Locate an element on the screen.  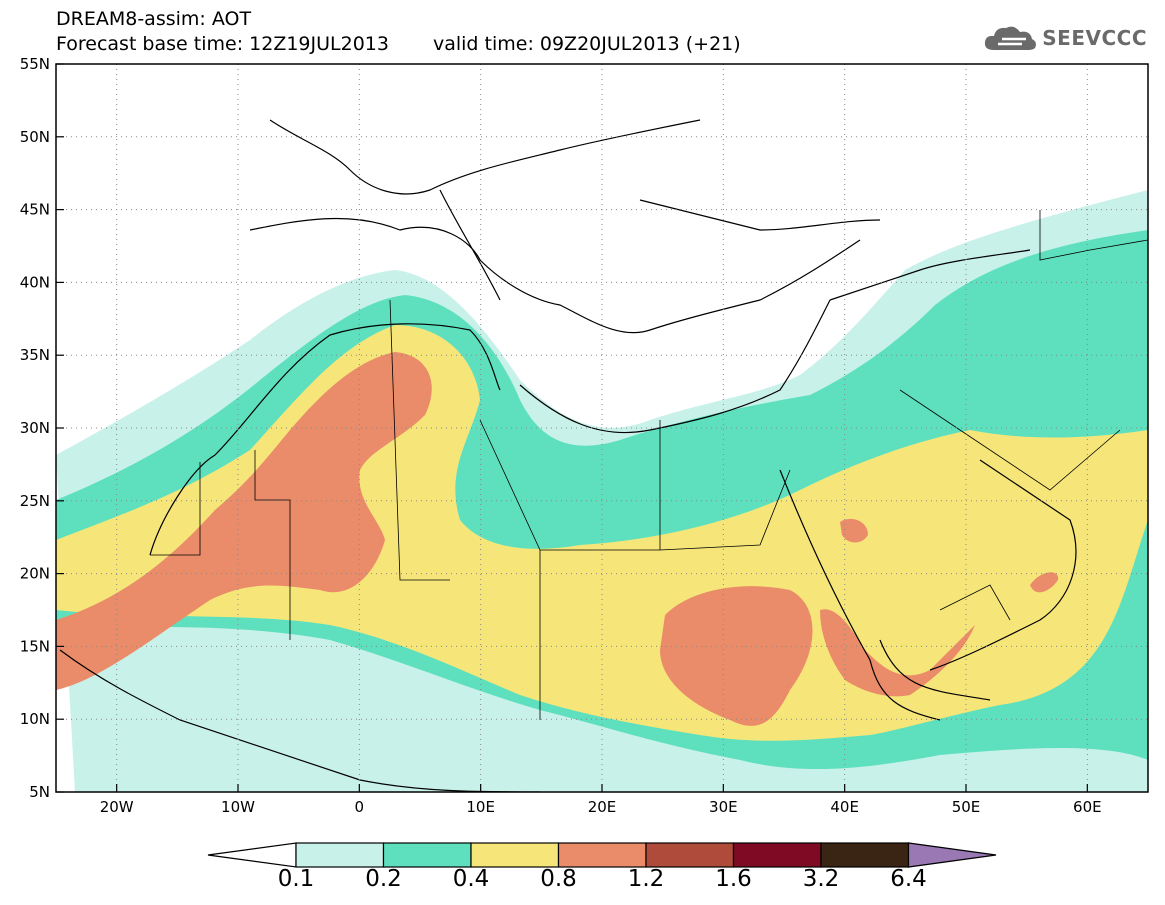
colorbar-under-triangle is located at coordinates (252, 855).